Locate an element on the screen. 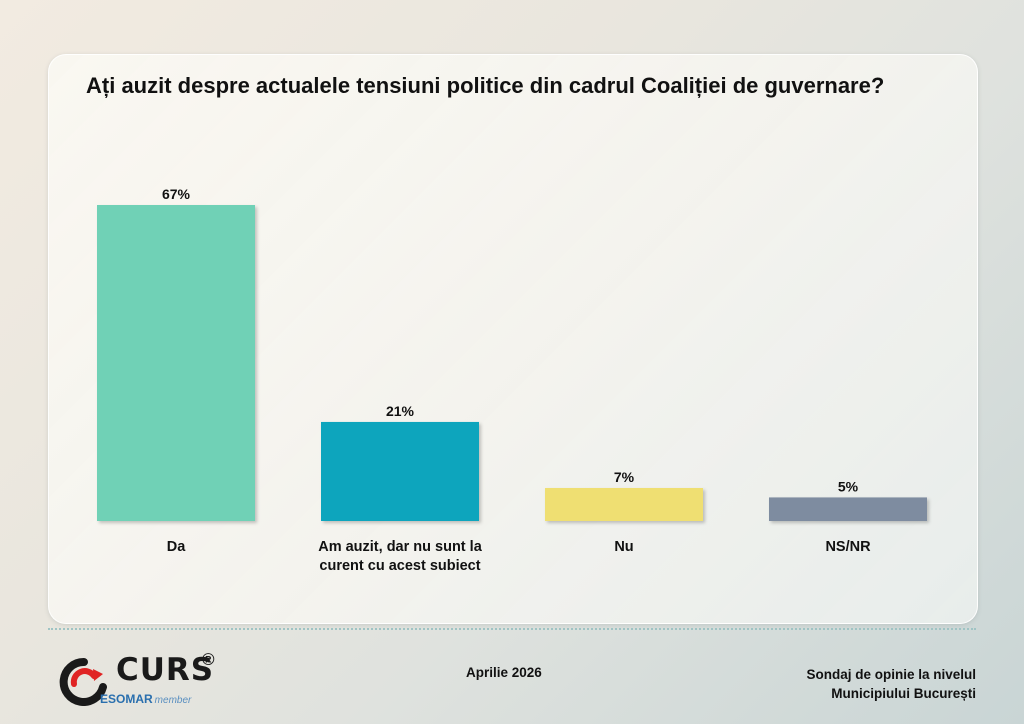 The width and height of the screenshot is (1024, 724). category-label-3-0: NS/NR is located at coordinates (848, 547).